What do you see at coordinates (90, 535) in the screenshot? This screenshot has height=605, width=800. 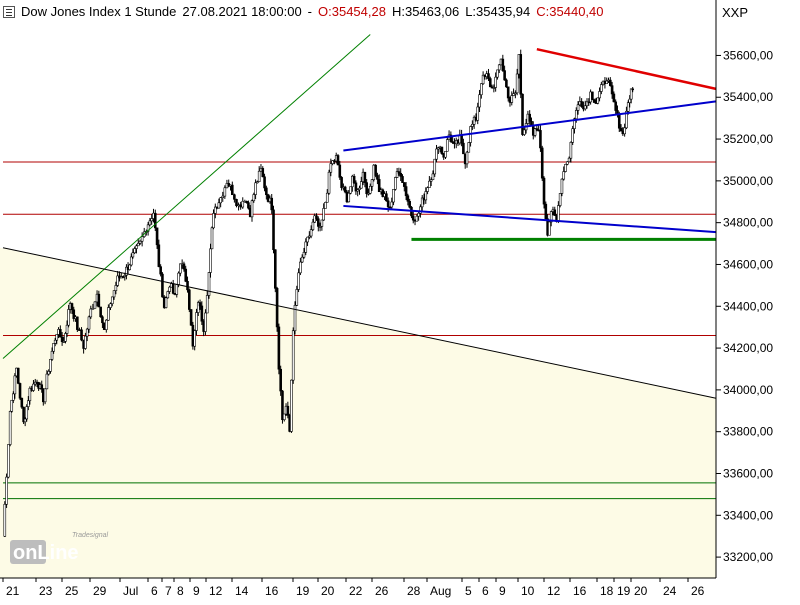 I see `logo-top-text: Tradesignal` at bounding box center [90, 535].